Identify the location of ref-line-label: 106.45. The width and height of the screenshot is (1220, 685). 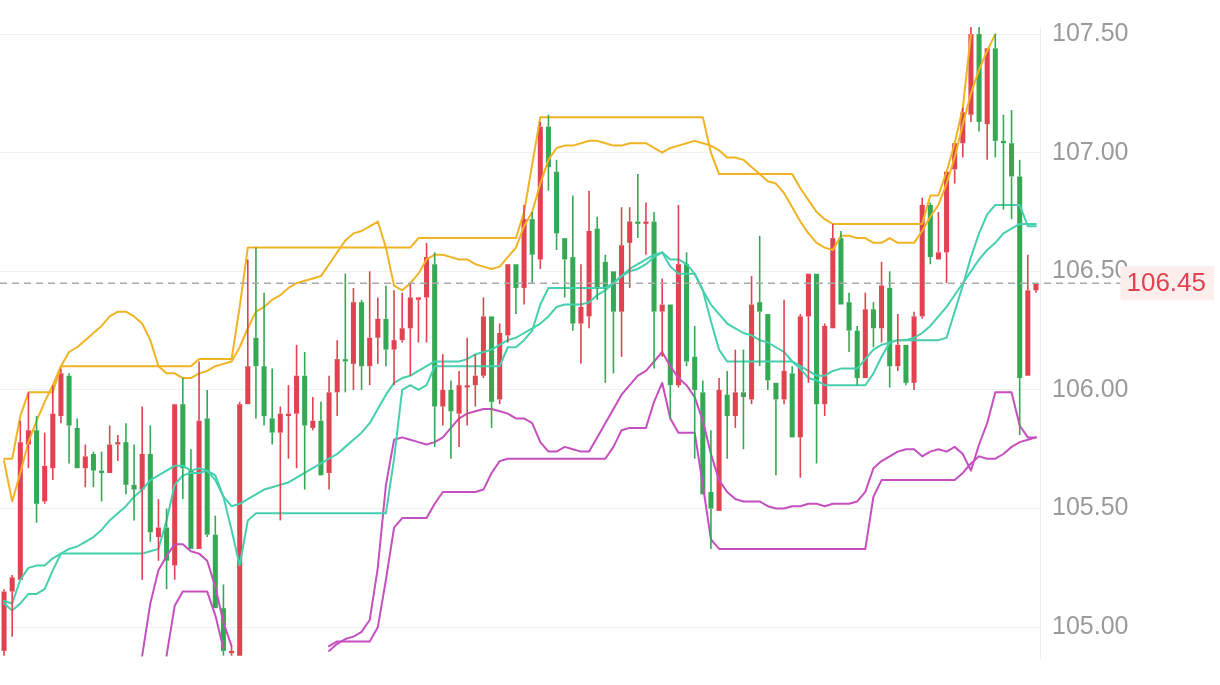
(1166, 282).